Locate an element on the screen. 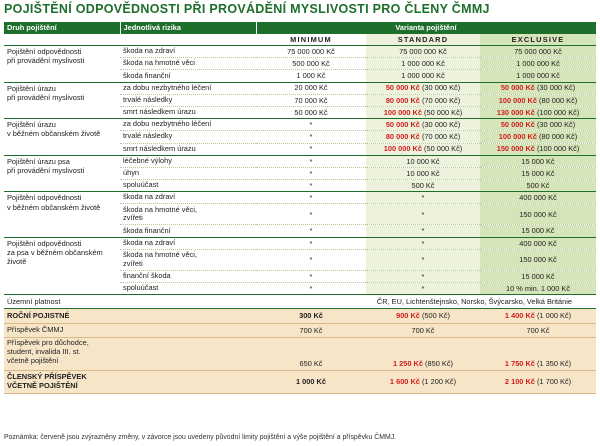 Image resolution: width=600 pixels, height=446 pixels. minimum-cell: 70 000 Kč is located at coordinates (311, 100).